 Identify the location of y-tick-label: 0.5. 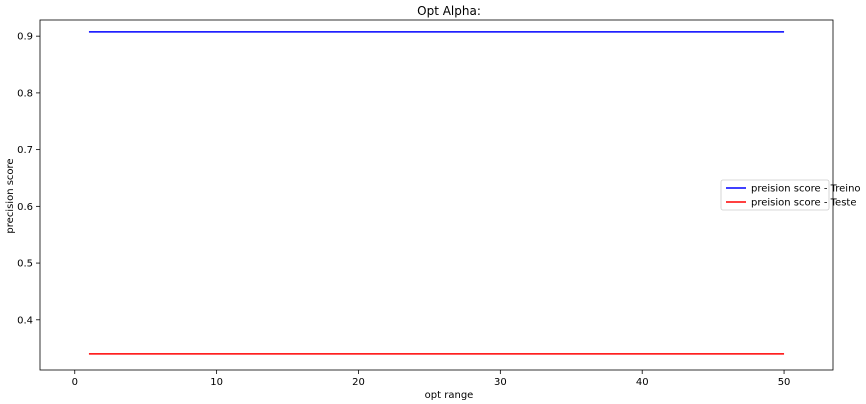
(25, 264).